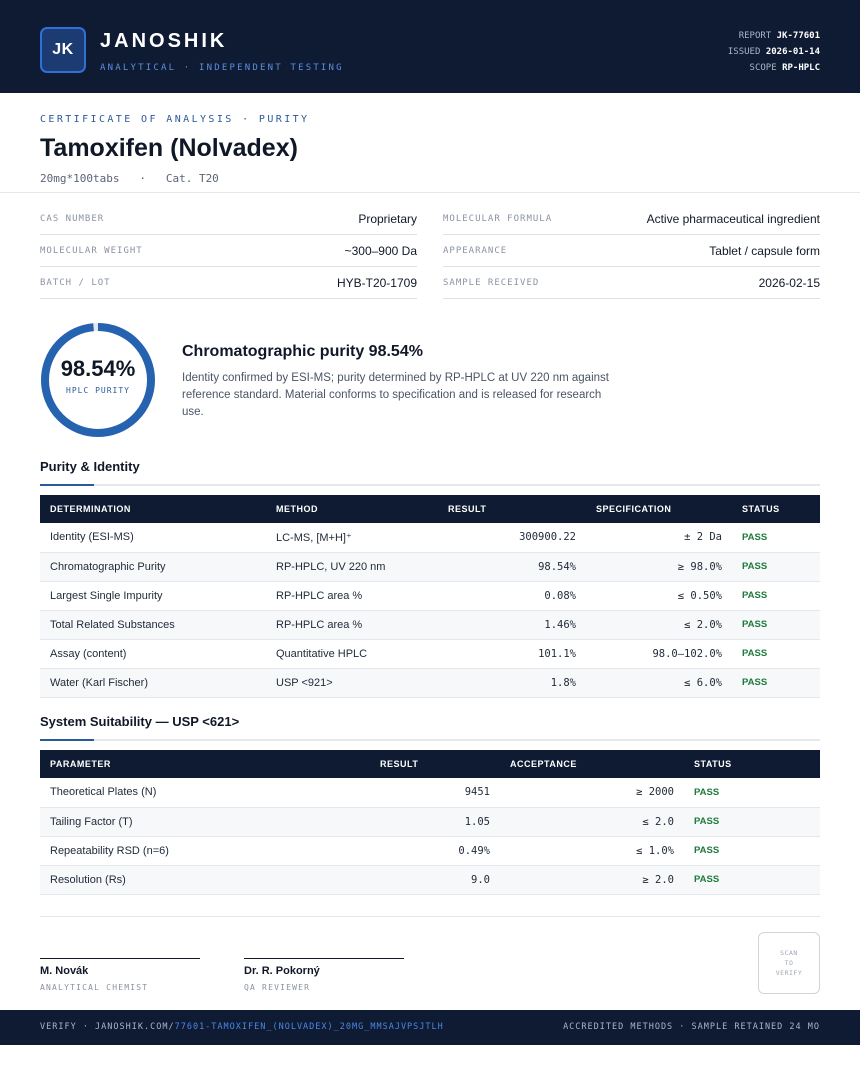 The height and width of the screenshot is (1073, 860). I want to click on table-cell: RP-HPLC, UV 220 nm, so click(352, 567).